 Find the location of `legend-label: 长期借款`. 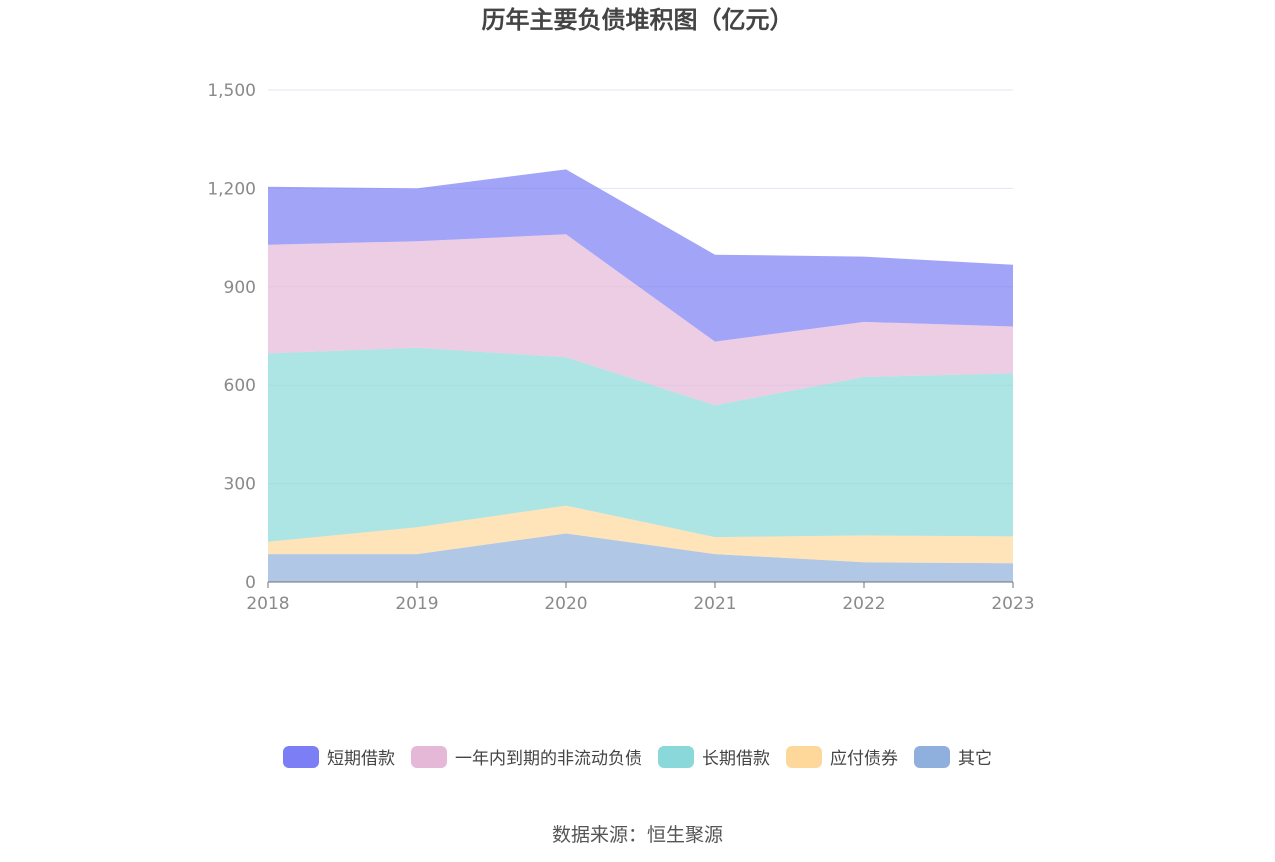

legend-label: 长期借款 is located at coordinates (736, 759).